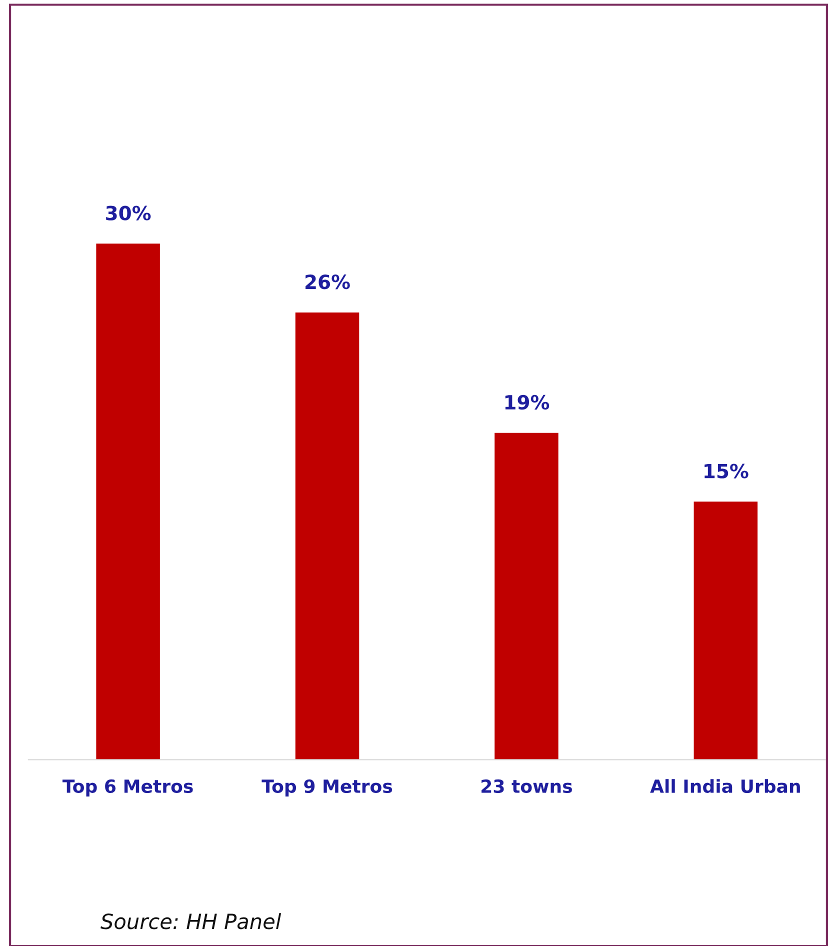  I want to click on x-tick-label: Top 6 Metros, so click(127, 788).